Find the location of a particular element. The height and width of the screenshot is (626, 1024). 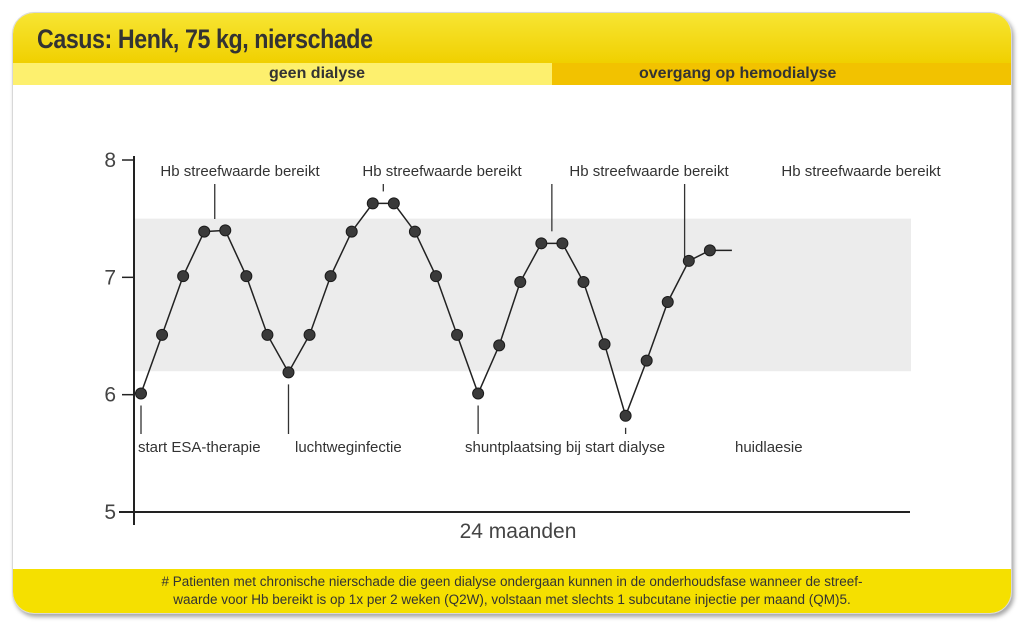

y-tick-label: 6 is located at coordinates (110, 395).